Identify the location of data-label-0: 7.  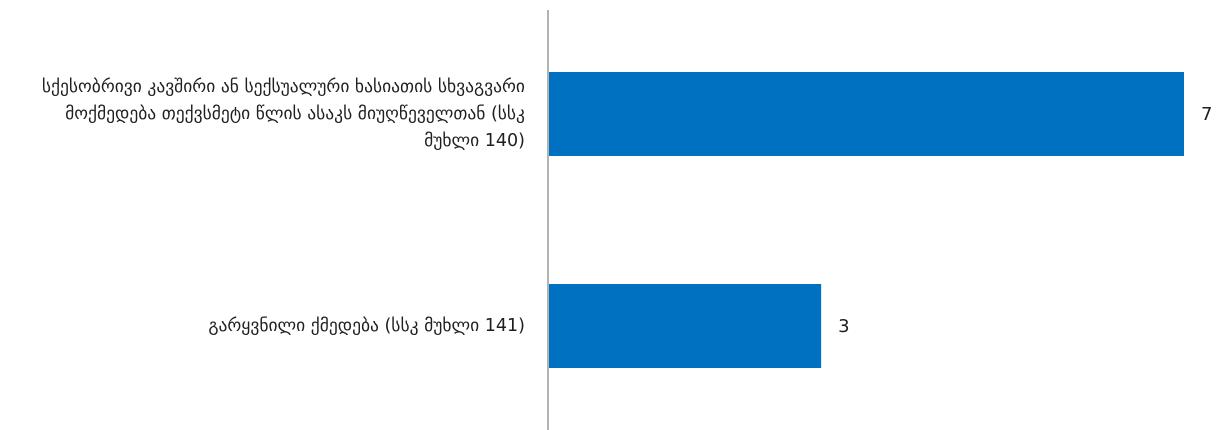
(1206, 114).